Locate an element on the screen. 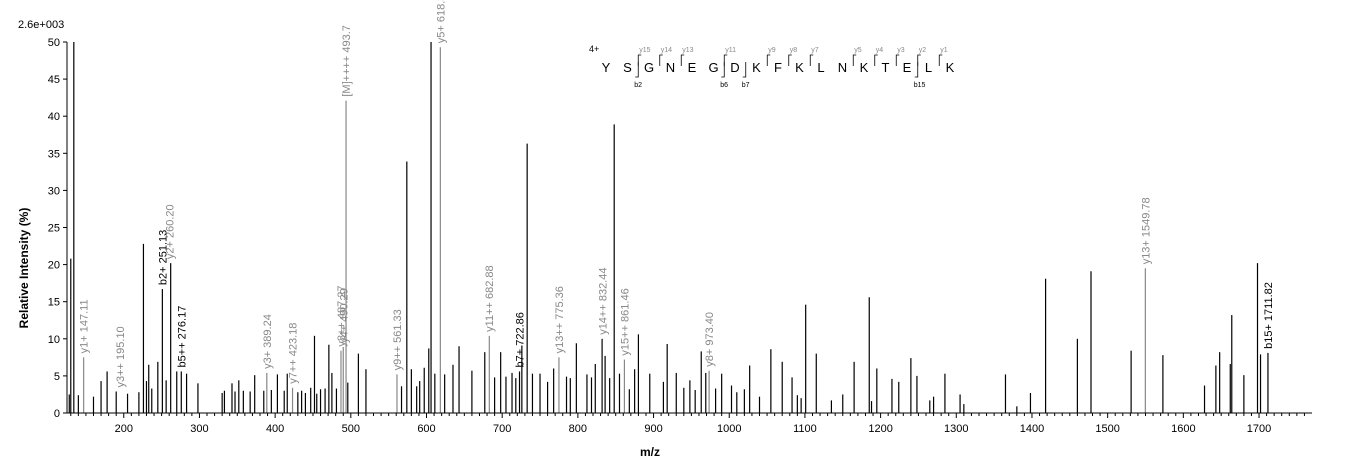 The image size is (1362, 473). x-tick-label: 900 is located at coordinates (653, 429).